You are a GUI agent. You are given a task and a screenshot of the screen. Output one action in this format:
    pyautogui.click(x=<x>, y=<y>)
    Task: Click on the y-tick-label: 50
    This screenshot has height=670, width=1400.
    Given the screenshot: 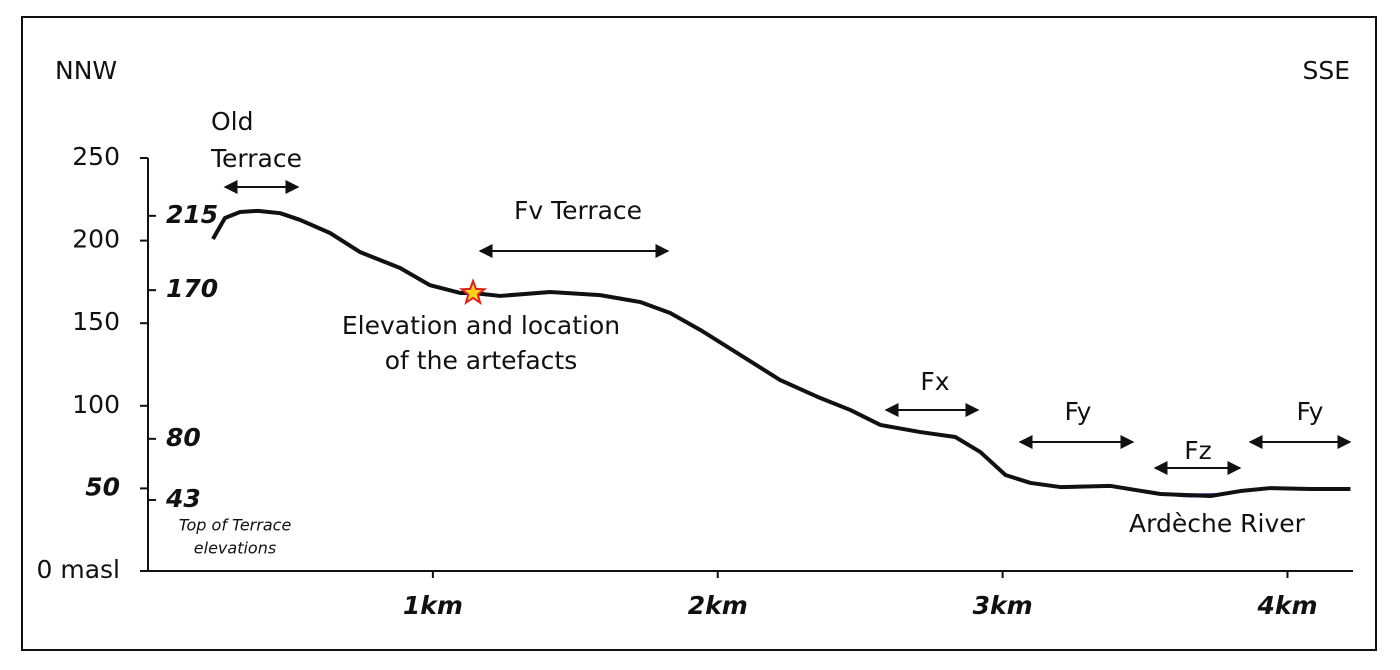 What is the action you would take?
    pyautogui.click(x=102, y=486)
    